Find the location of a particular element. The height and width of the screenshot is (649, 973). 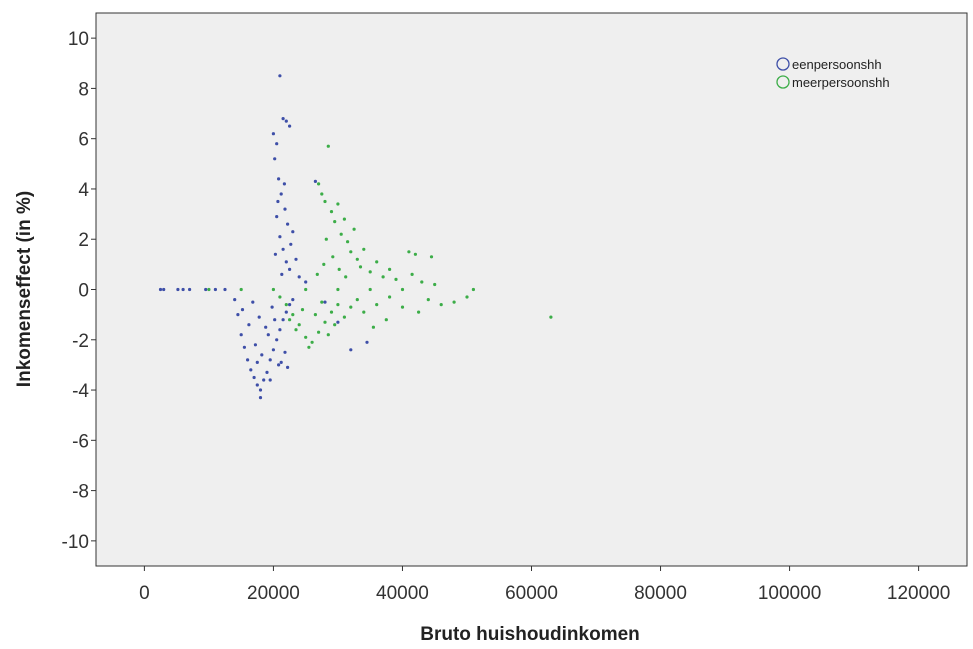

y-tick-label: 8 is located at coordinates (83, 89).